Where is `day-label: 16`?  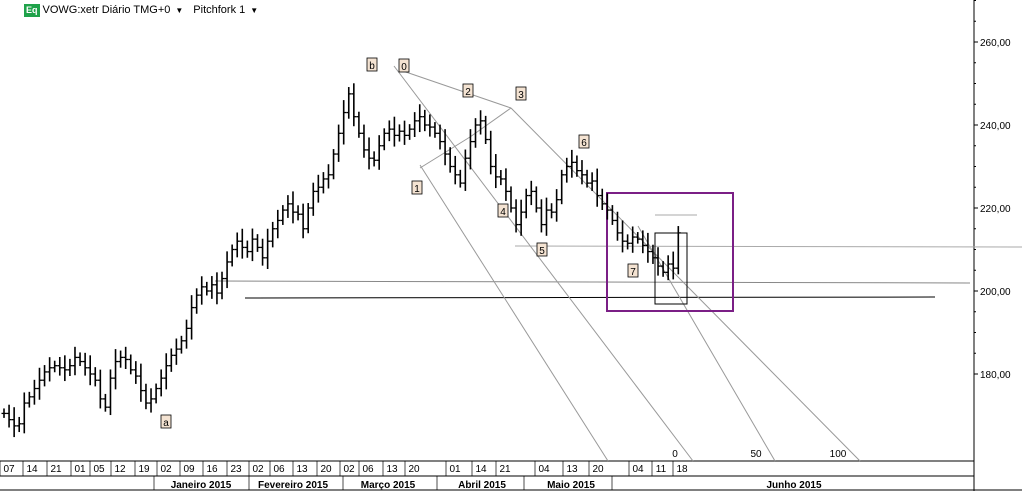 day-label: 16 is located at coordinates (212, 469).